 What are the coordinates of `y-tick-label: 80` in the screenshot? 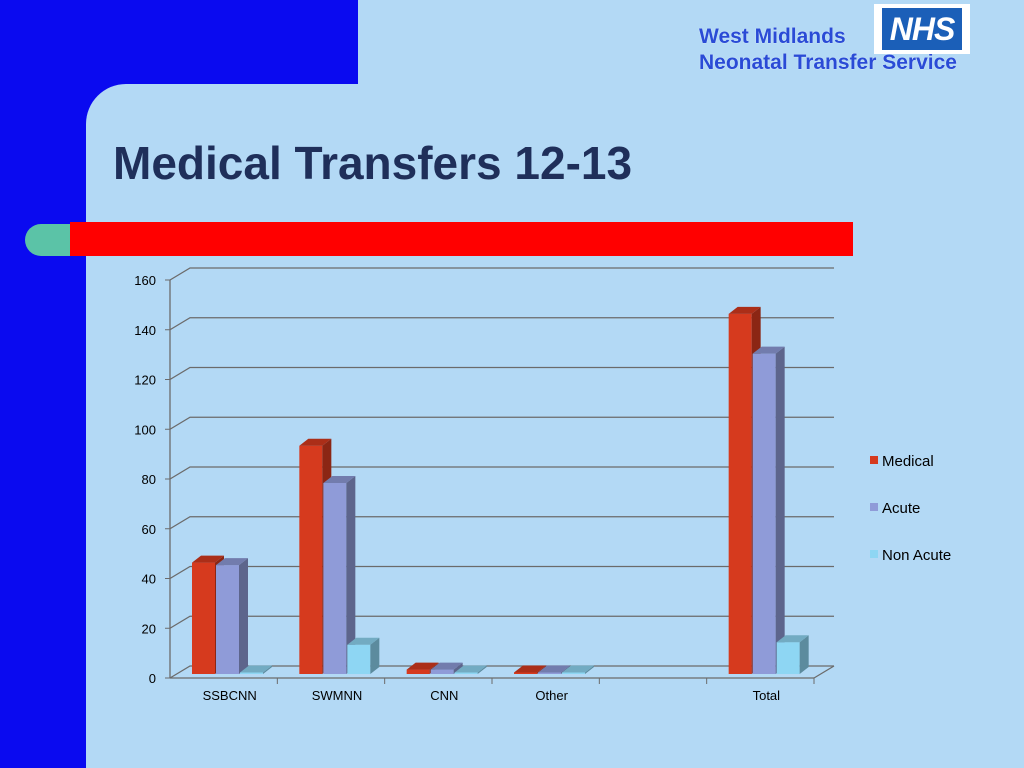 It's located at (149, 479).